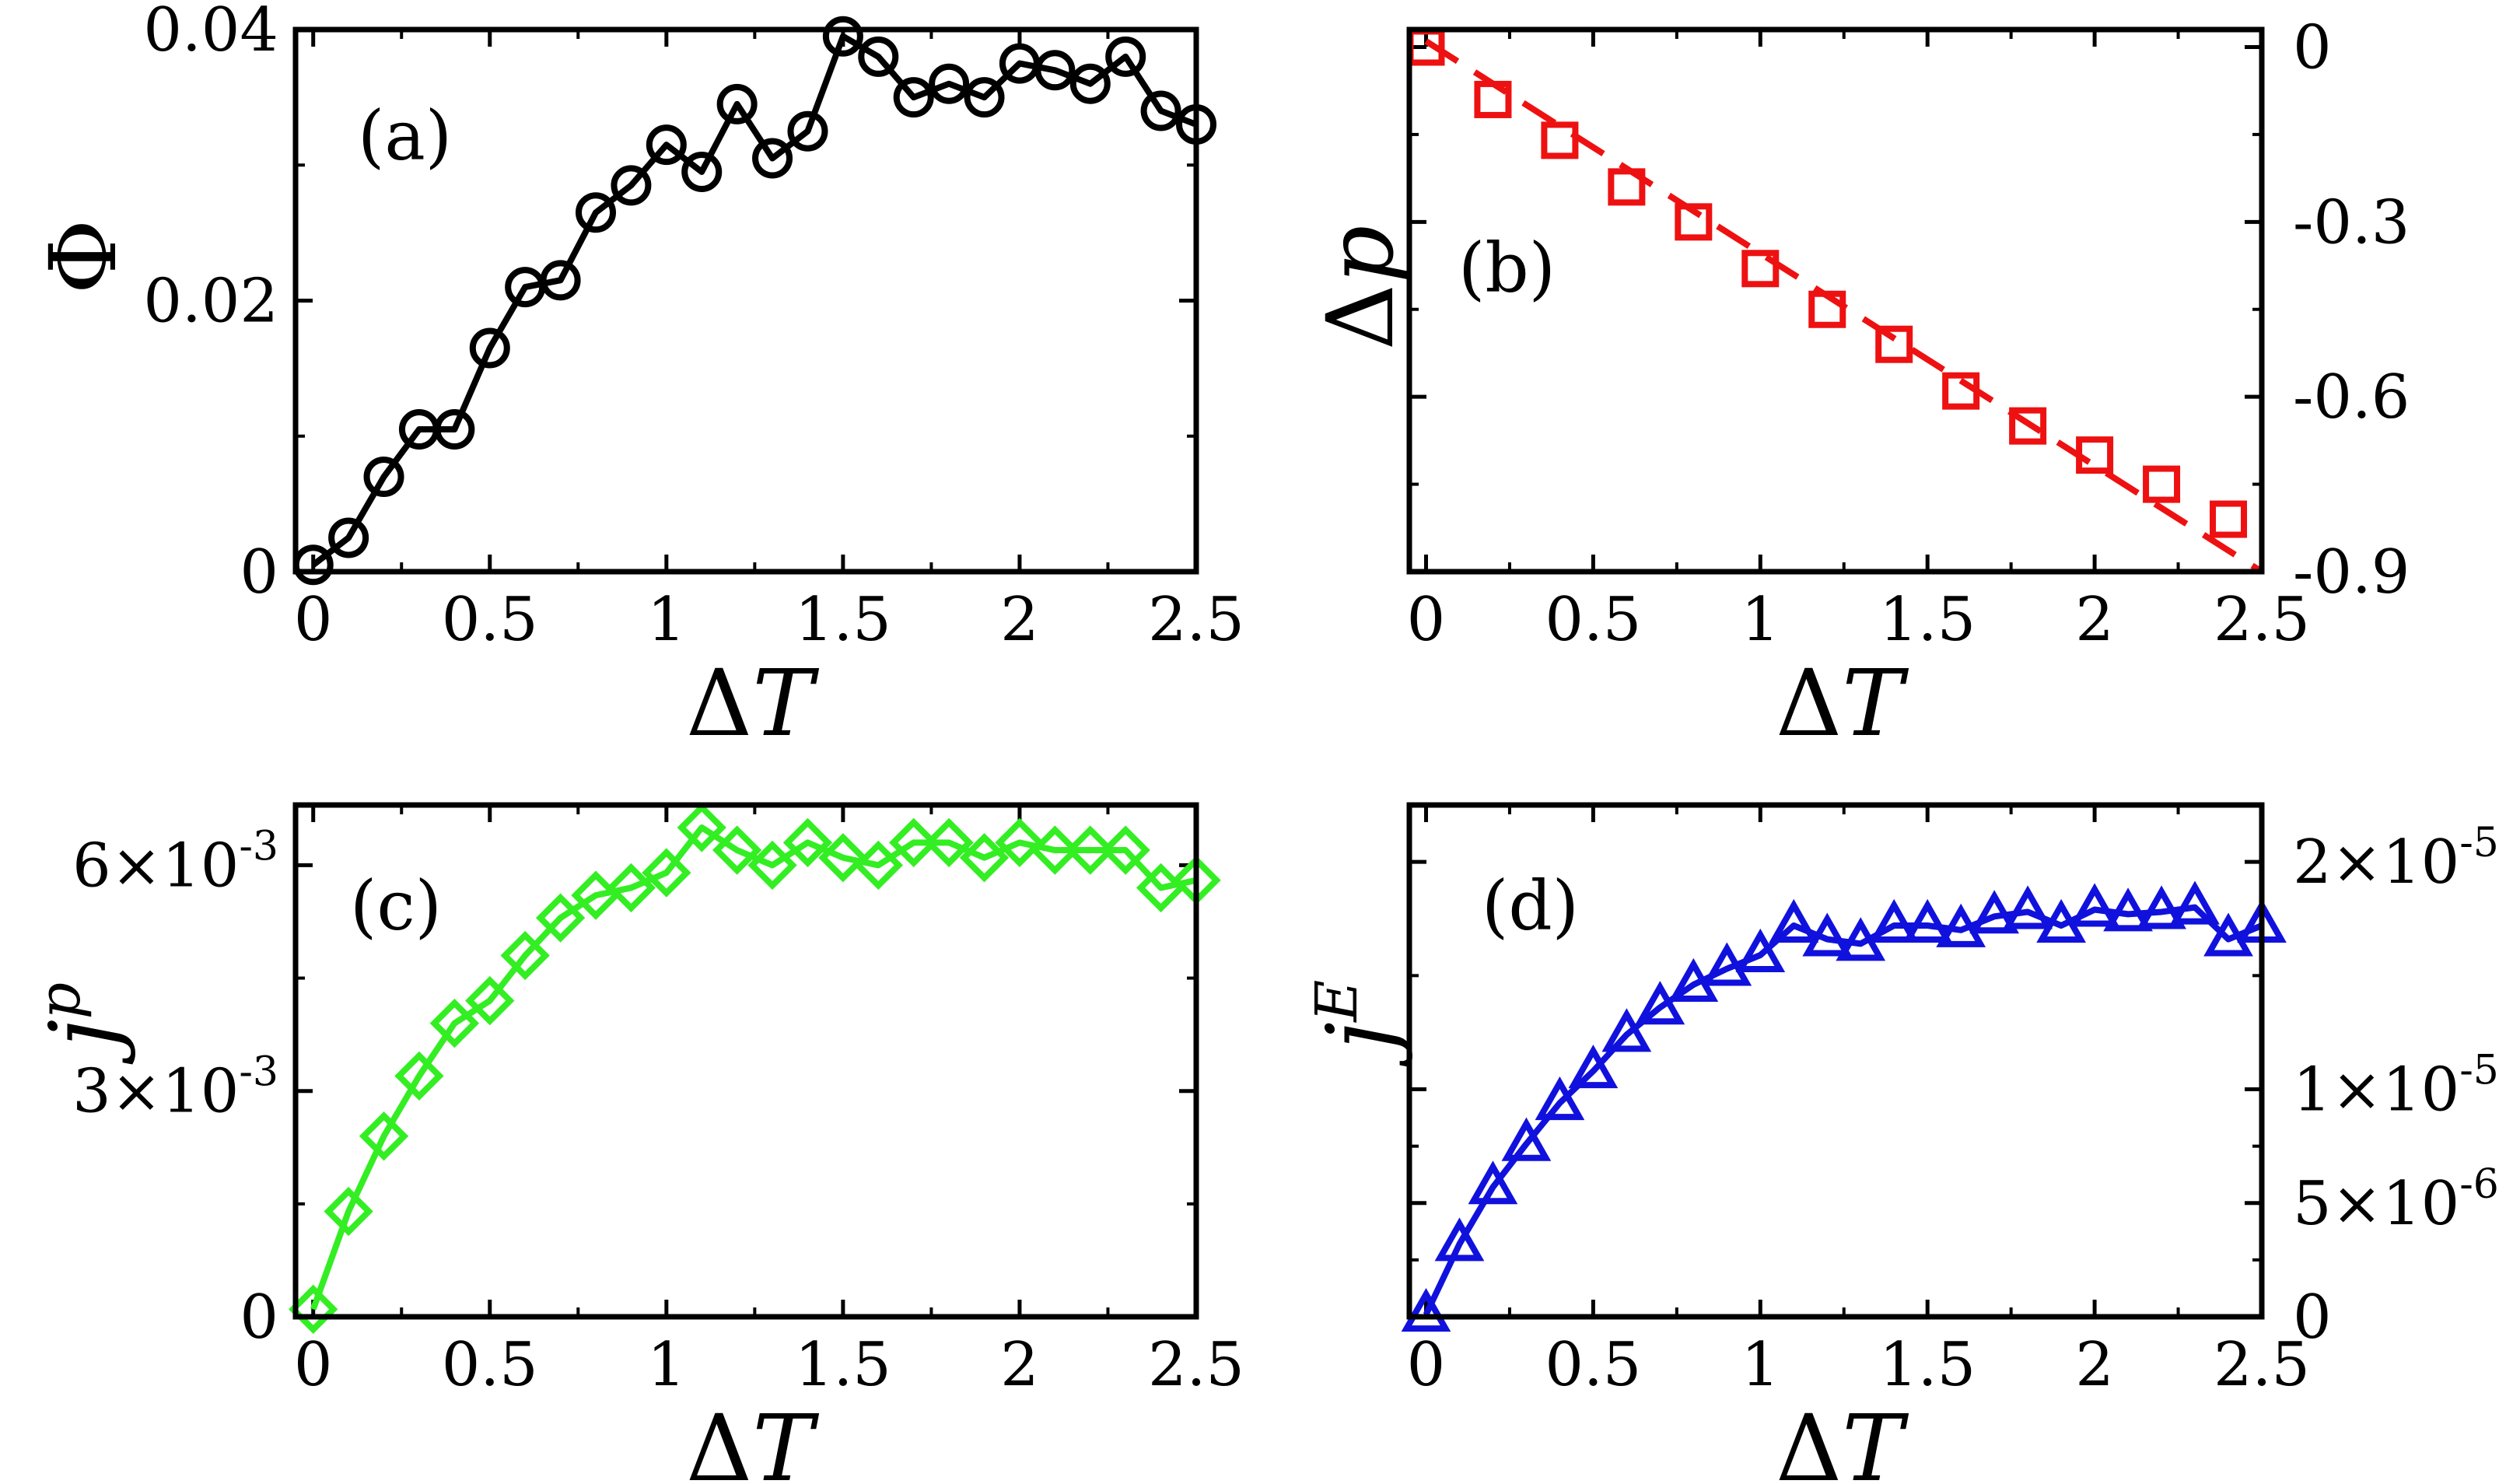 The height and width of the screenshot is (1484, 2499). What do you see at coordinates (2479, 843) in the screenshot?
I see `y-tick-exponent: -5` at bounding box center [2479, 843].